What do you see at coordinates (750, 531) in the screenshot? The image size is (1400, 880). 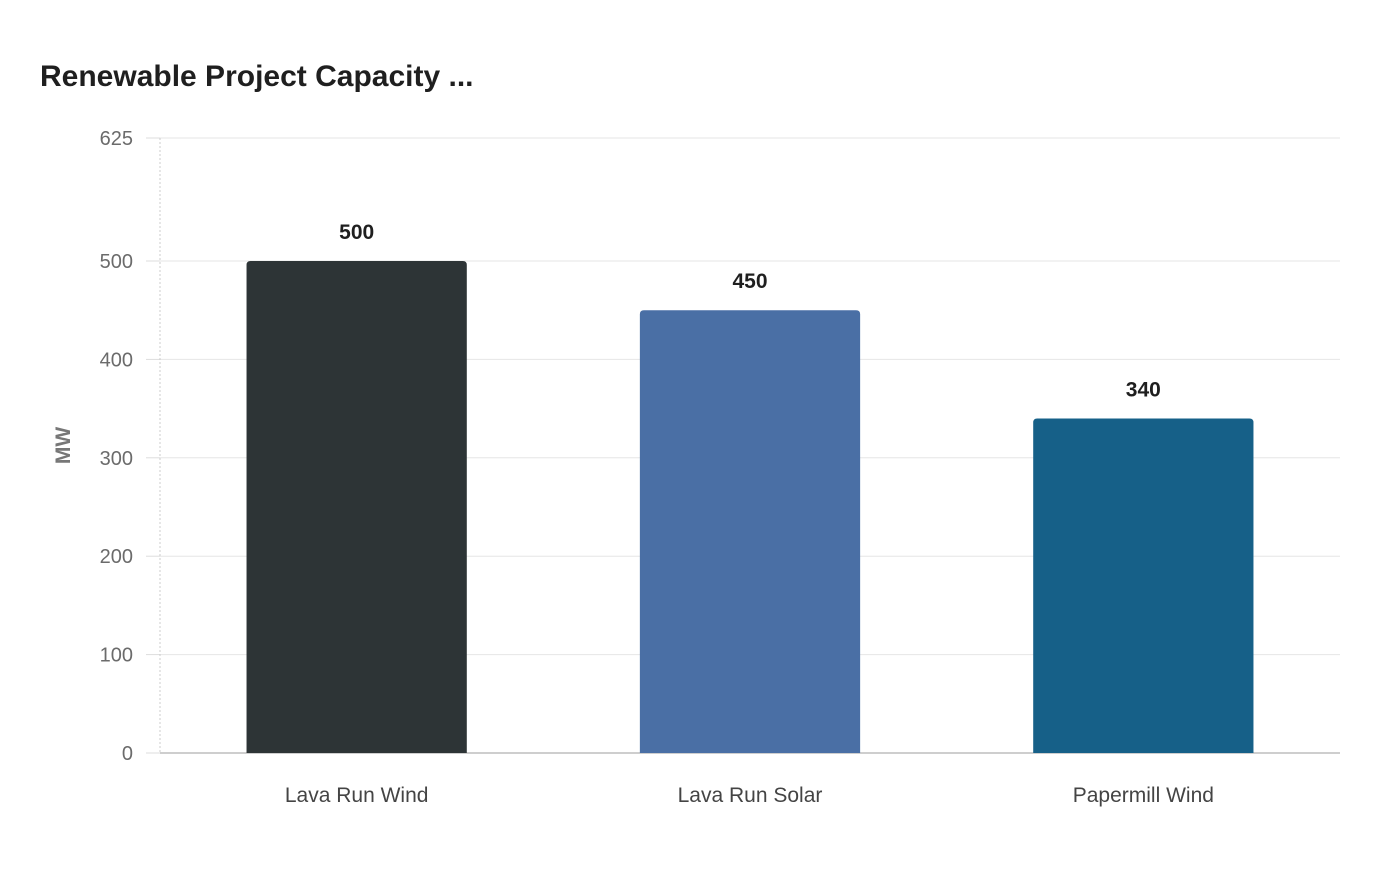 I see `bar-lava-run-solar` at bounding box center [750, 531].